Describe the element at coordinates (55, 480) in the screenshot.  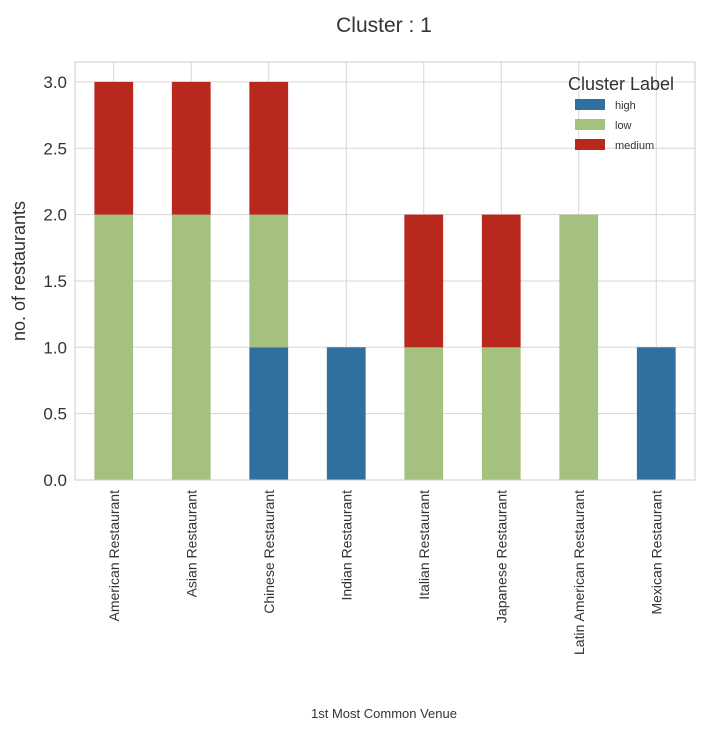
I see `y-tick-label: 0.0` at that location.